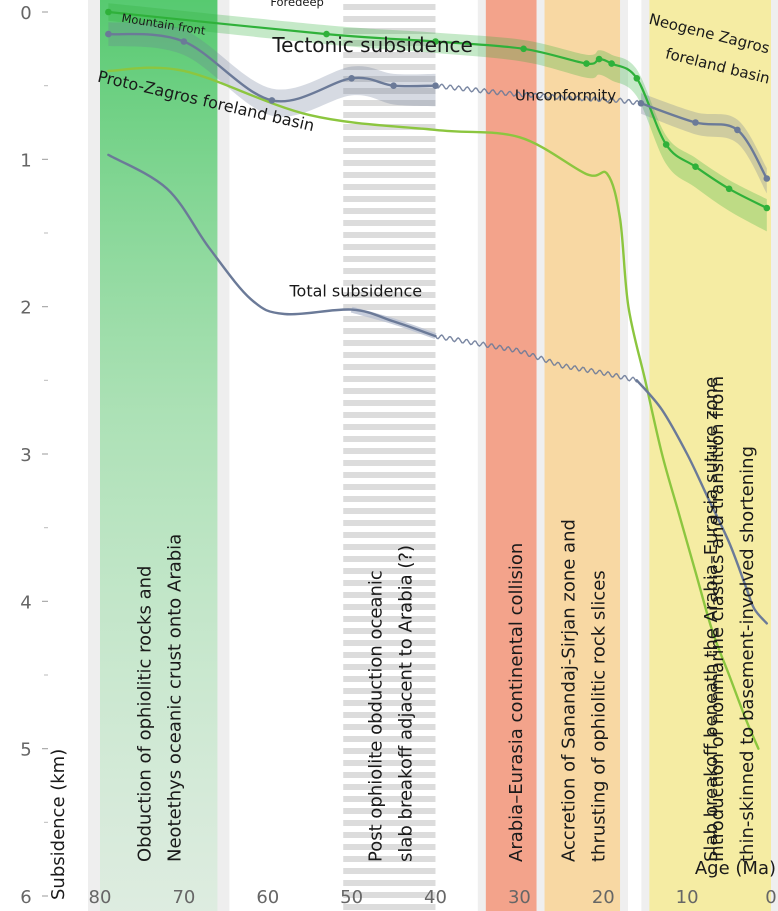  What do you see at coordinates (100, 897) in the screenshot?
I see `x-tick-label-80: 80` at bounding box center [100, 897].